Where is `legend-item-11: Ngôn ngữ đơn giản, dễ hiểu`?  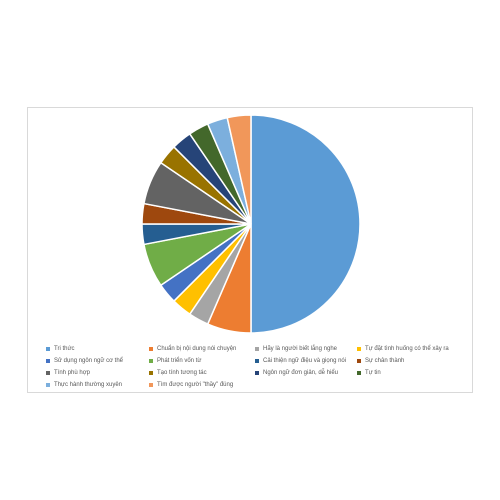 legend-item-11: Ngôn ngữ đơn giản, dễ hiểu is located at coordinates (306, 373).